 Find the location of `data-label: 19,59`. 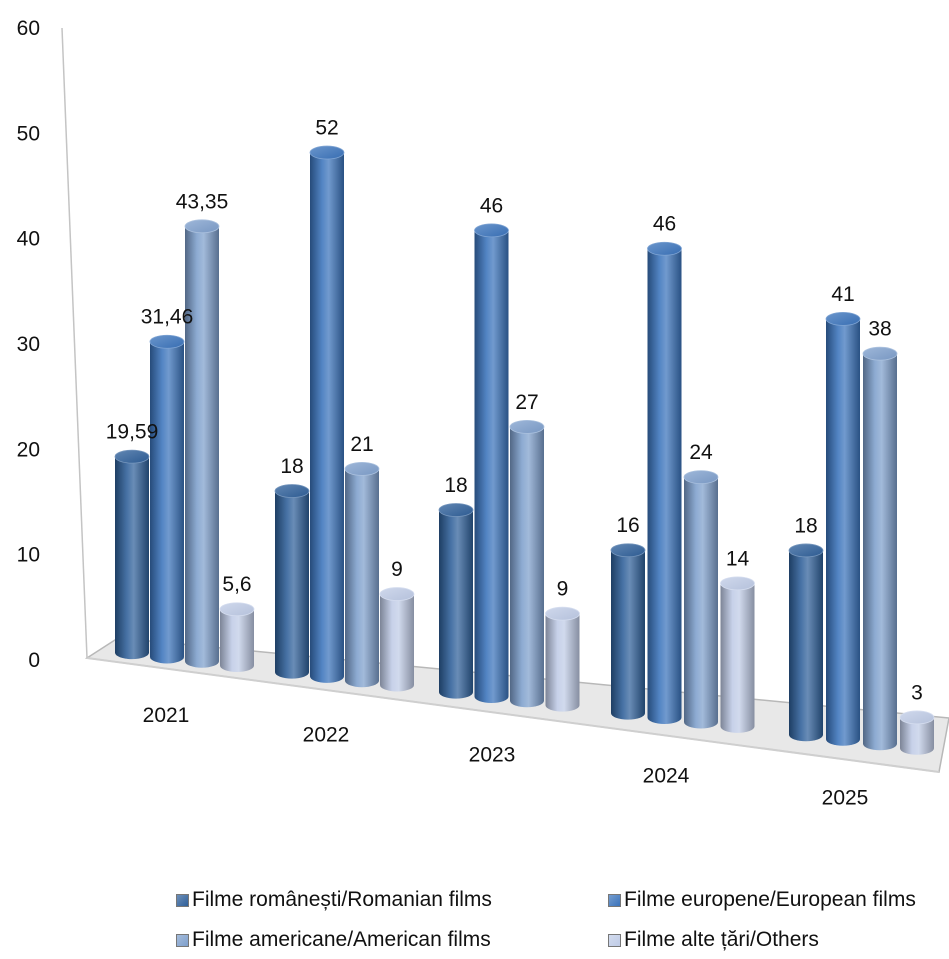

data-label: 19,59 is located at coordinates (132, 432).